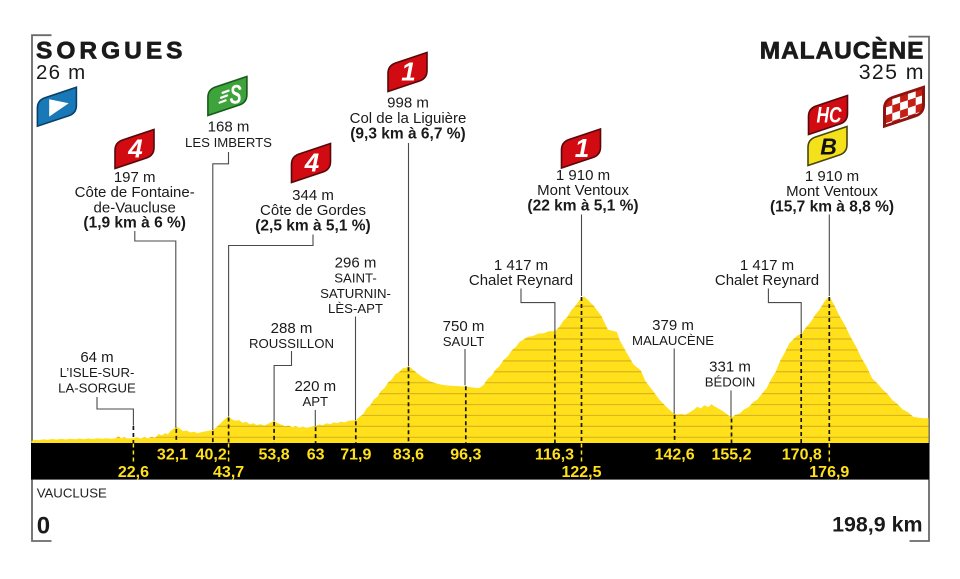  What do you see at coordinates (408, 118) in the screenshot?
I see `svg-text: Col de la Liguière` at bounding box center [408, 118].